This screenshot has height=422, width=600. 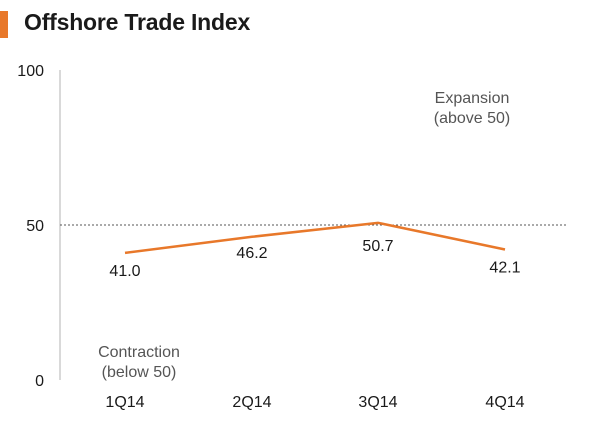 What do you see at coordinates (472, 118) in the screenshot?
I see `expansion-annotation-sub: (above 50)` at bounding box center [472, 118].